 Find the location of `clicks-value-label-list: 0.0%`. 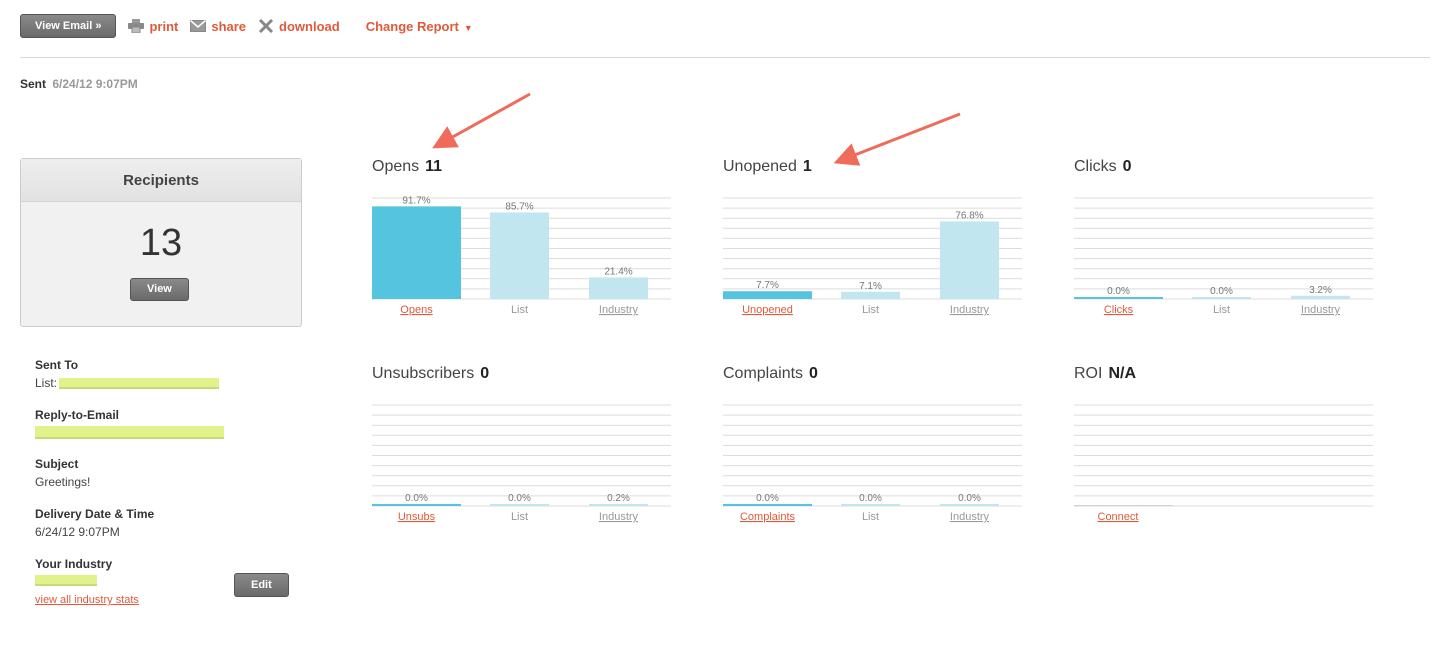

clicks-value-label-list: 0.0% is located at coordinates (1221, 291).